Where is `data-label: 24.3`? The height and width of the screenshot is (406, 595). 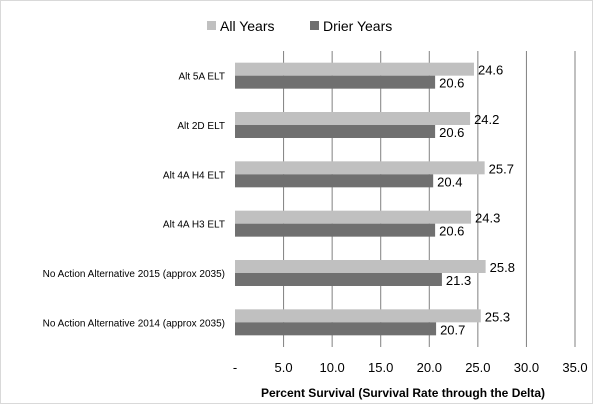
data-label: 24.3 is located at coordinates (487, 218).